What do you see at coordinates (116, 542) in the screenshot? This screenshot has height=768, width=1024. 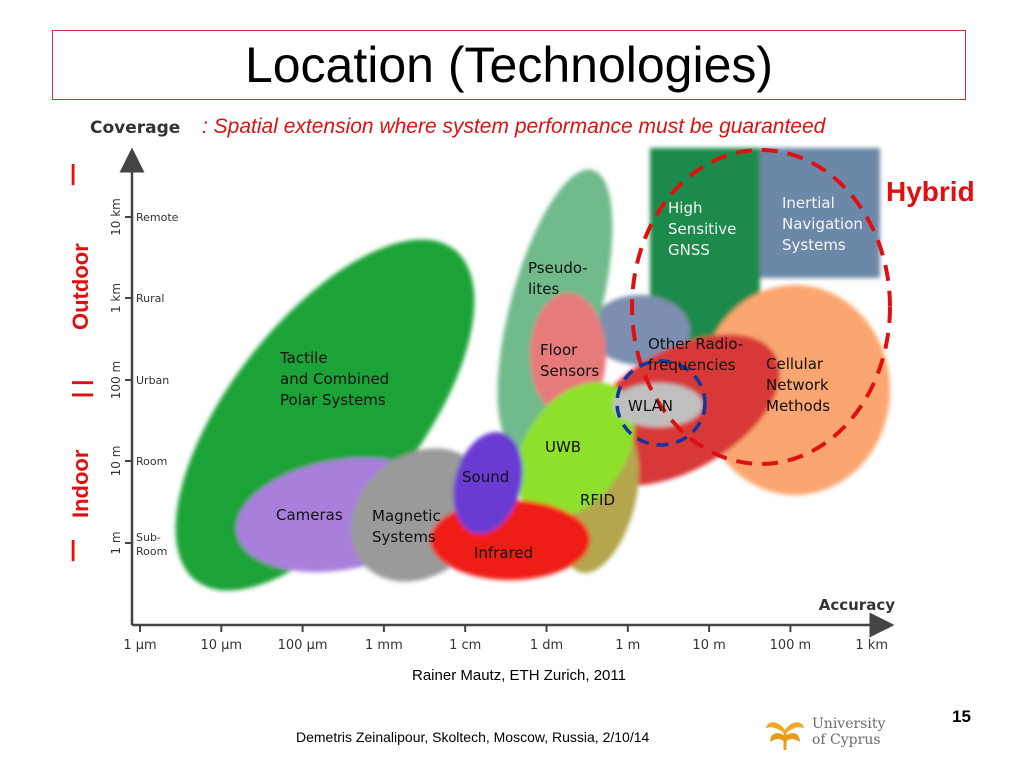 I see `y-tick-scale: 1 m` at bounding box center [116, 542].